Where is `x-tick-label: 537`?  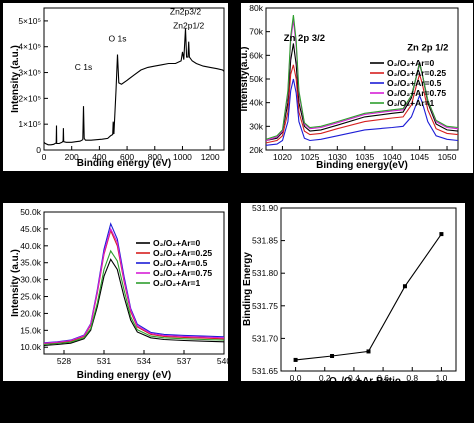
x-tick-label: 537 is located at coordinates (184, 361).